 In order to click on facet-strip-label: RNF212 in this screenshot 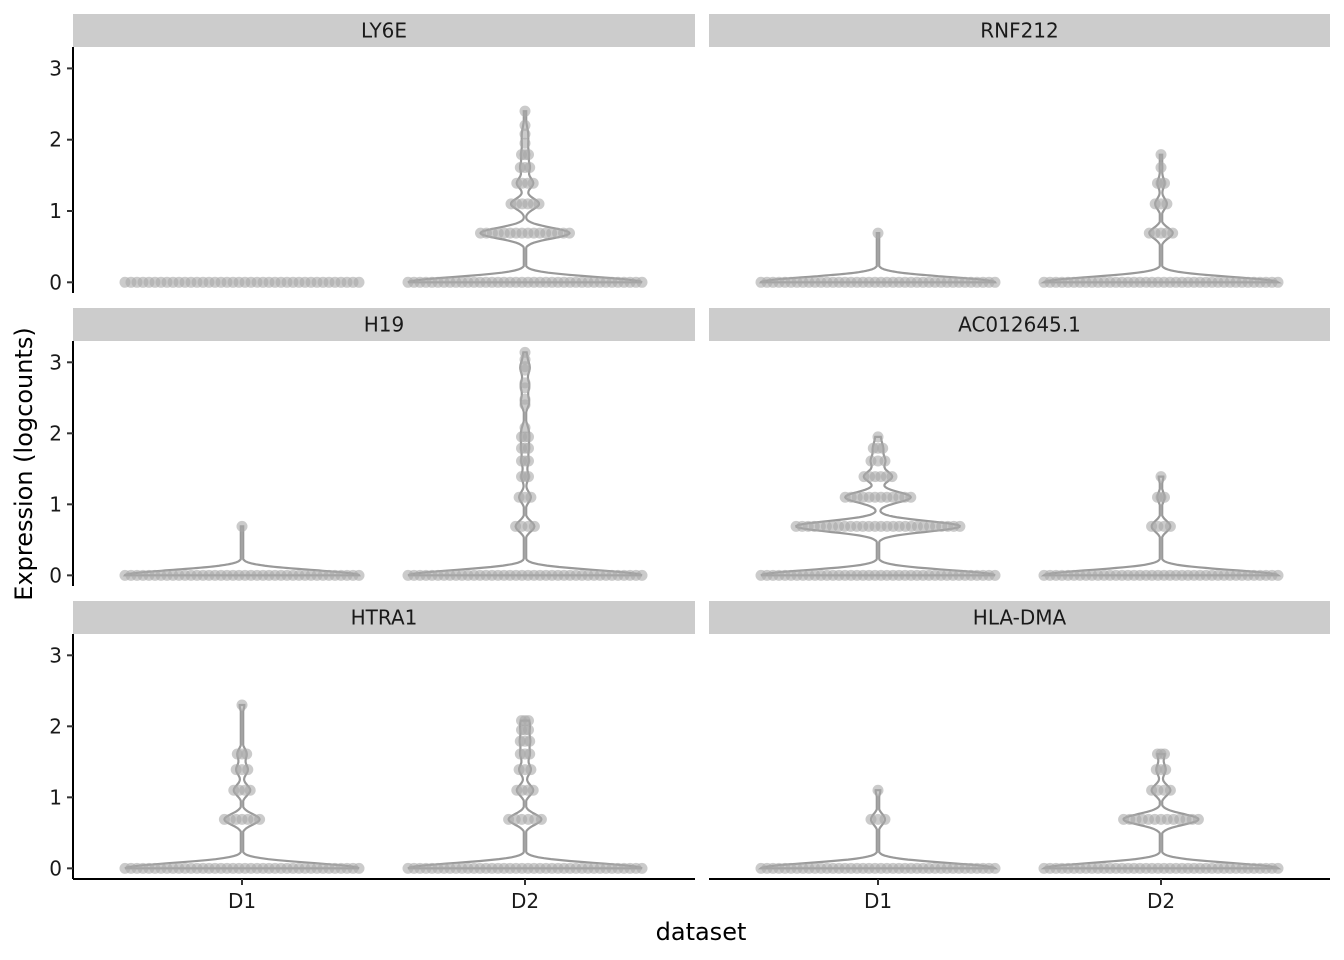, I will do `click(1019, 31)`.